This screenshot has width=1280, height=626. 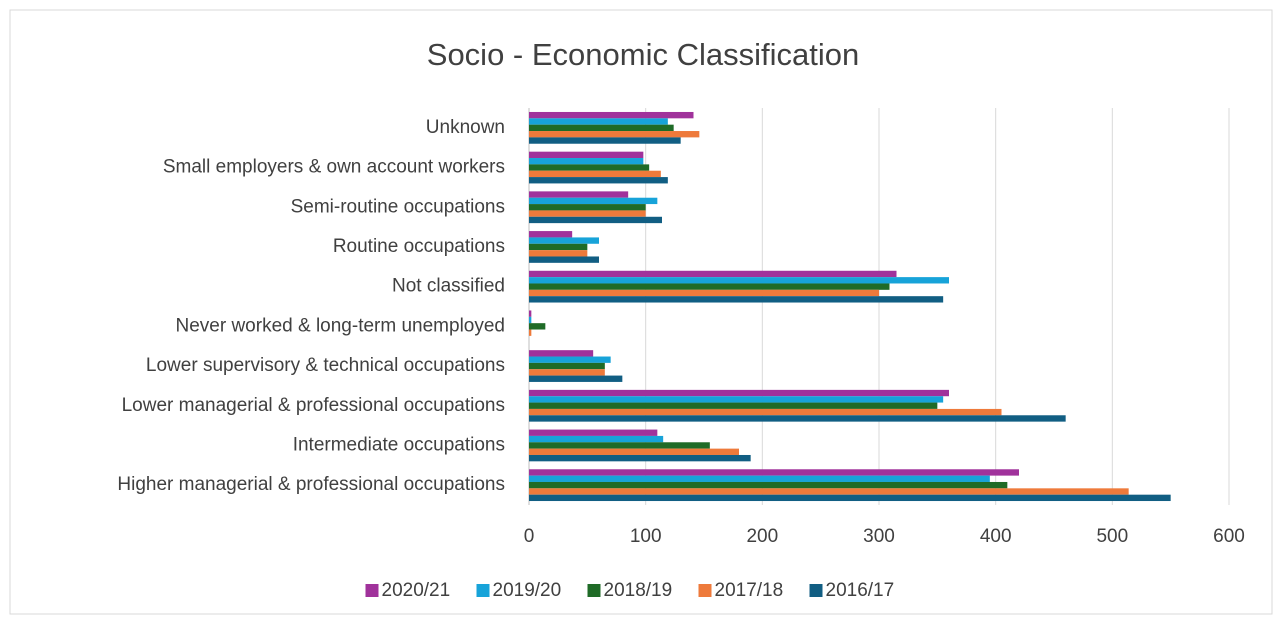 What do you see at coordinates (643, 54) in the screenshot?
I see `chart-title: Socio - Economic Classification` at bounding box center [643, 54].